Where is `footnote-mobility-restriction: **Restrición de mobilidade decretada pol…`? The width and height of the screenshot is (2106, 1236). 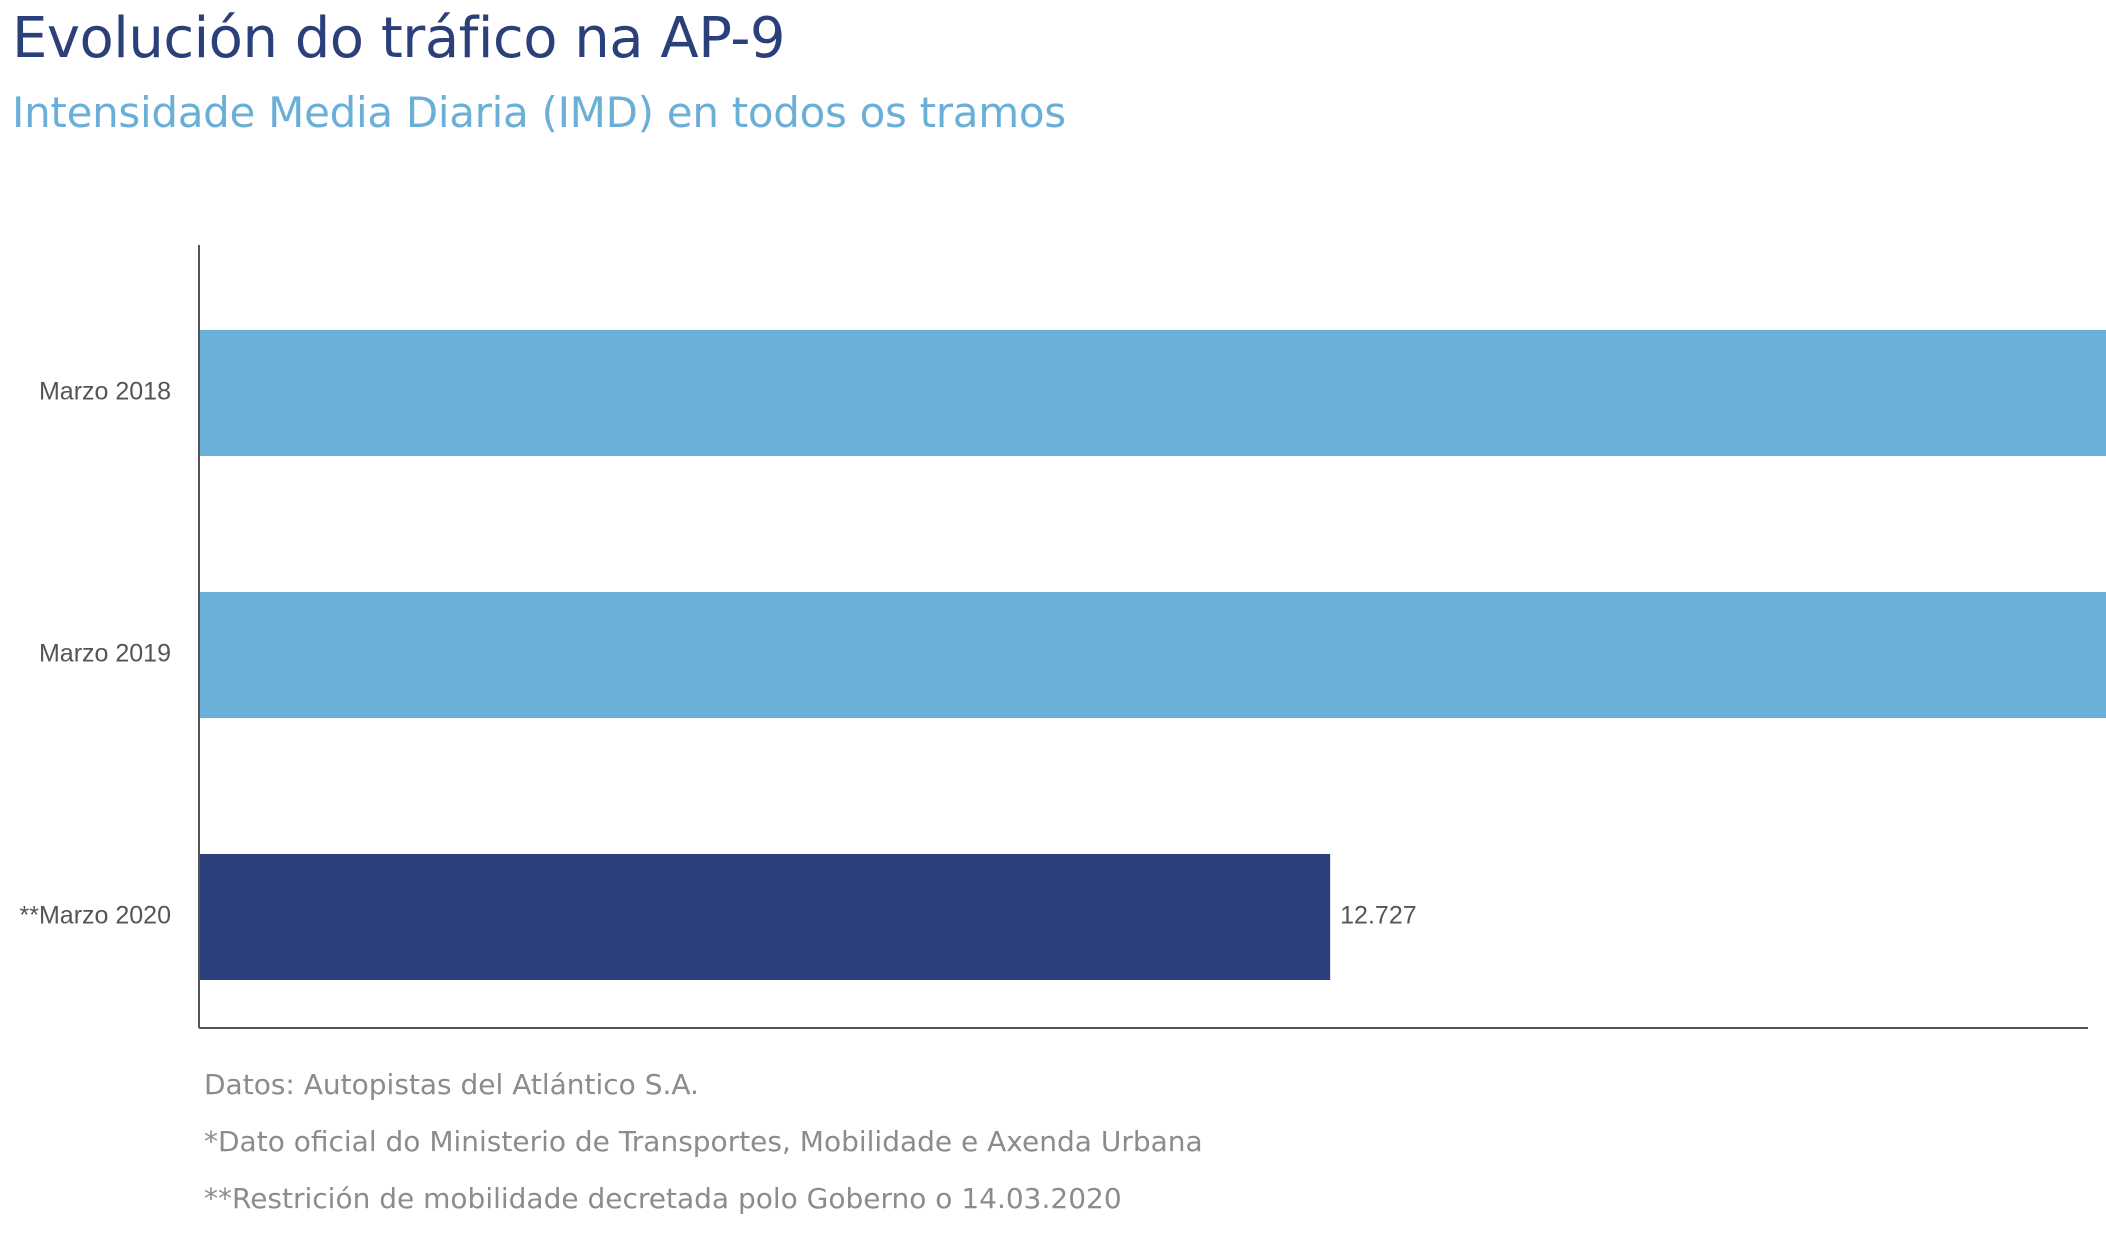
footnote-mobility-restriction: **Restrición de mobilidade decretada pol… is located at coordinates (663, 1198).